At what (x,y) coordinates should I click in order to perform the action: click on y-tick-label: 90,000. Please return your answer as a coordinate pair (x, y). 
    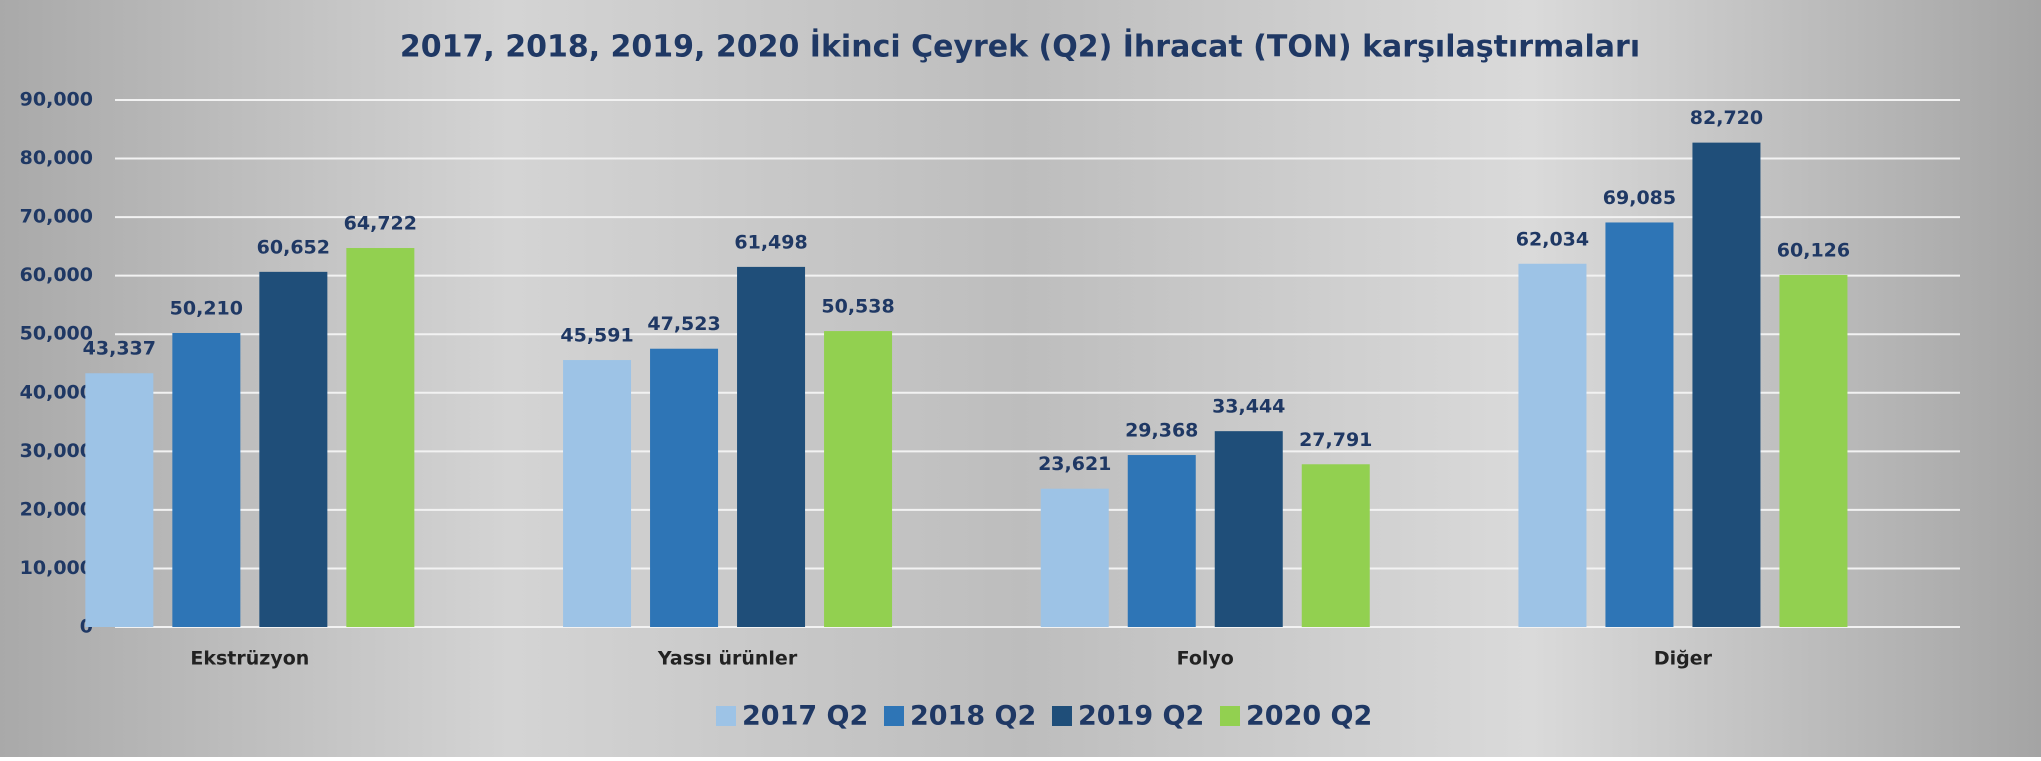
    Looking at the image, I should click on (56, 100).